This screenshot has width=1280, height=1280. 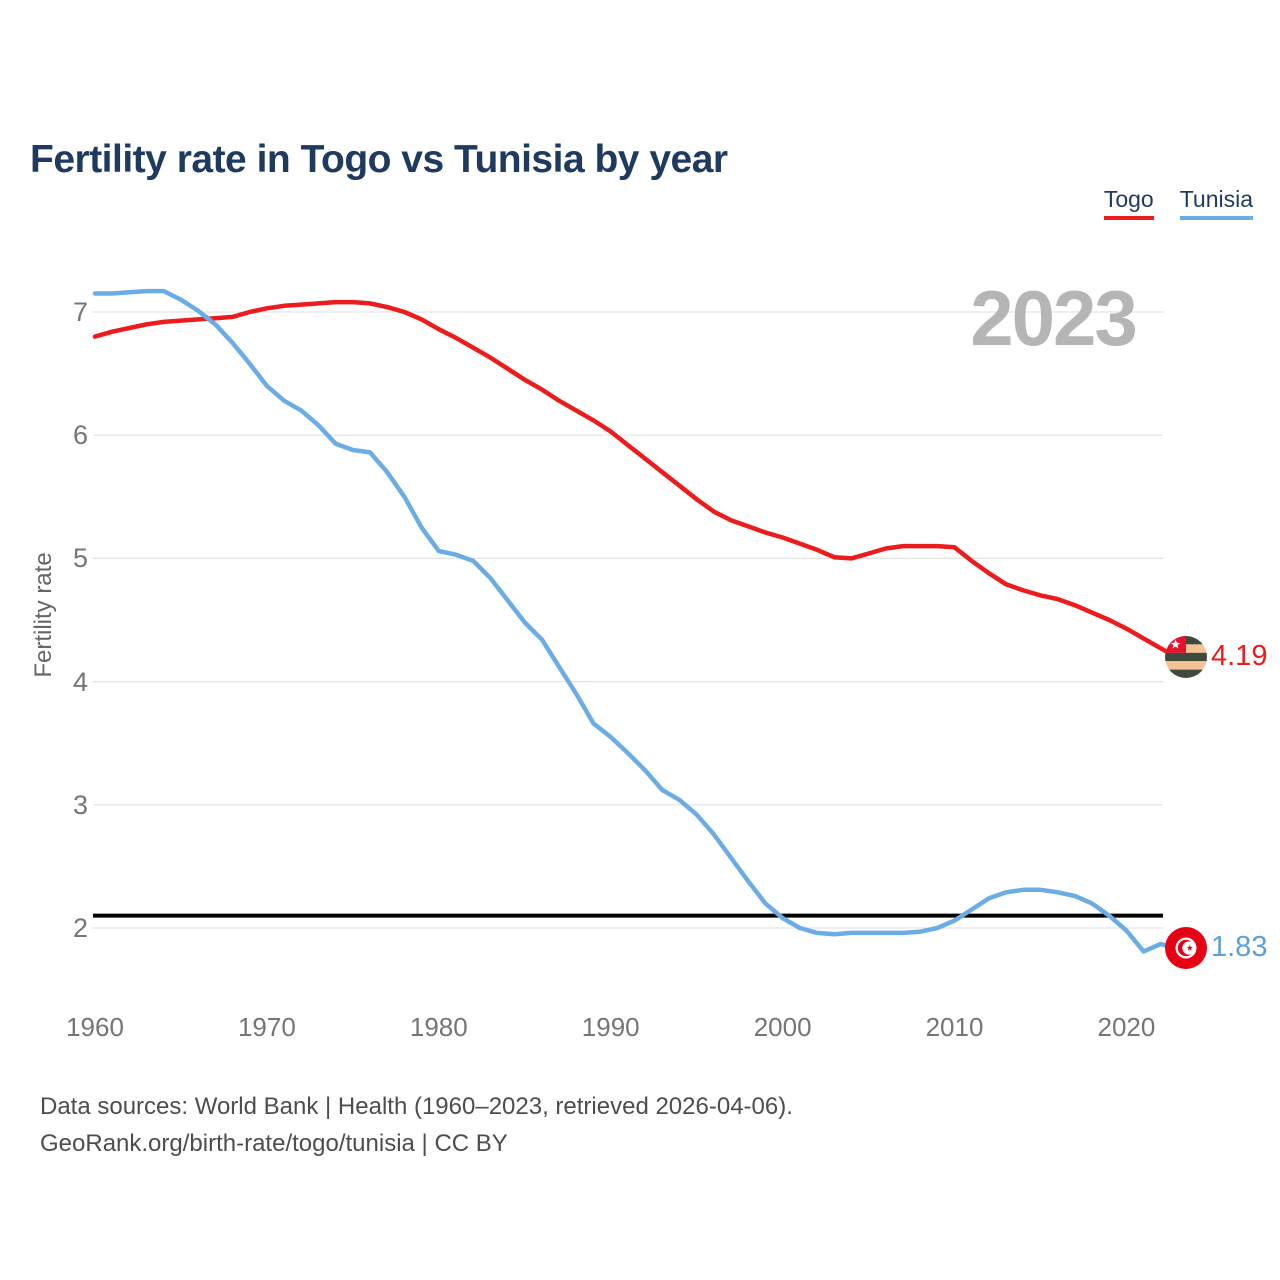 I want to click on x-tick-label-1970: 1970, so click(x=266, y=1027).